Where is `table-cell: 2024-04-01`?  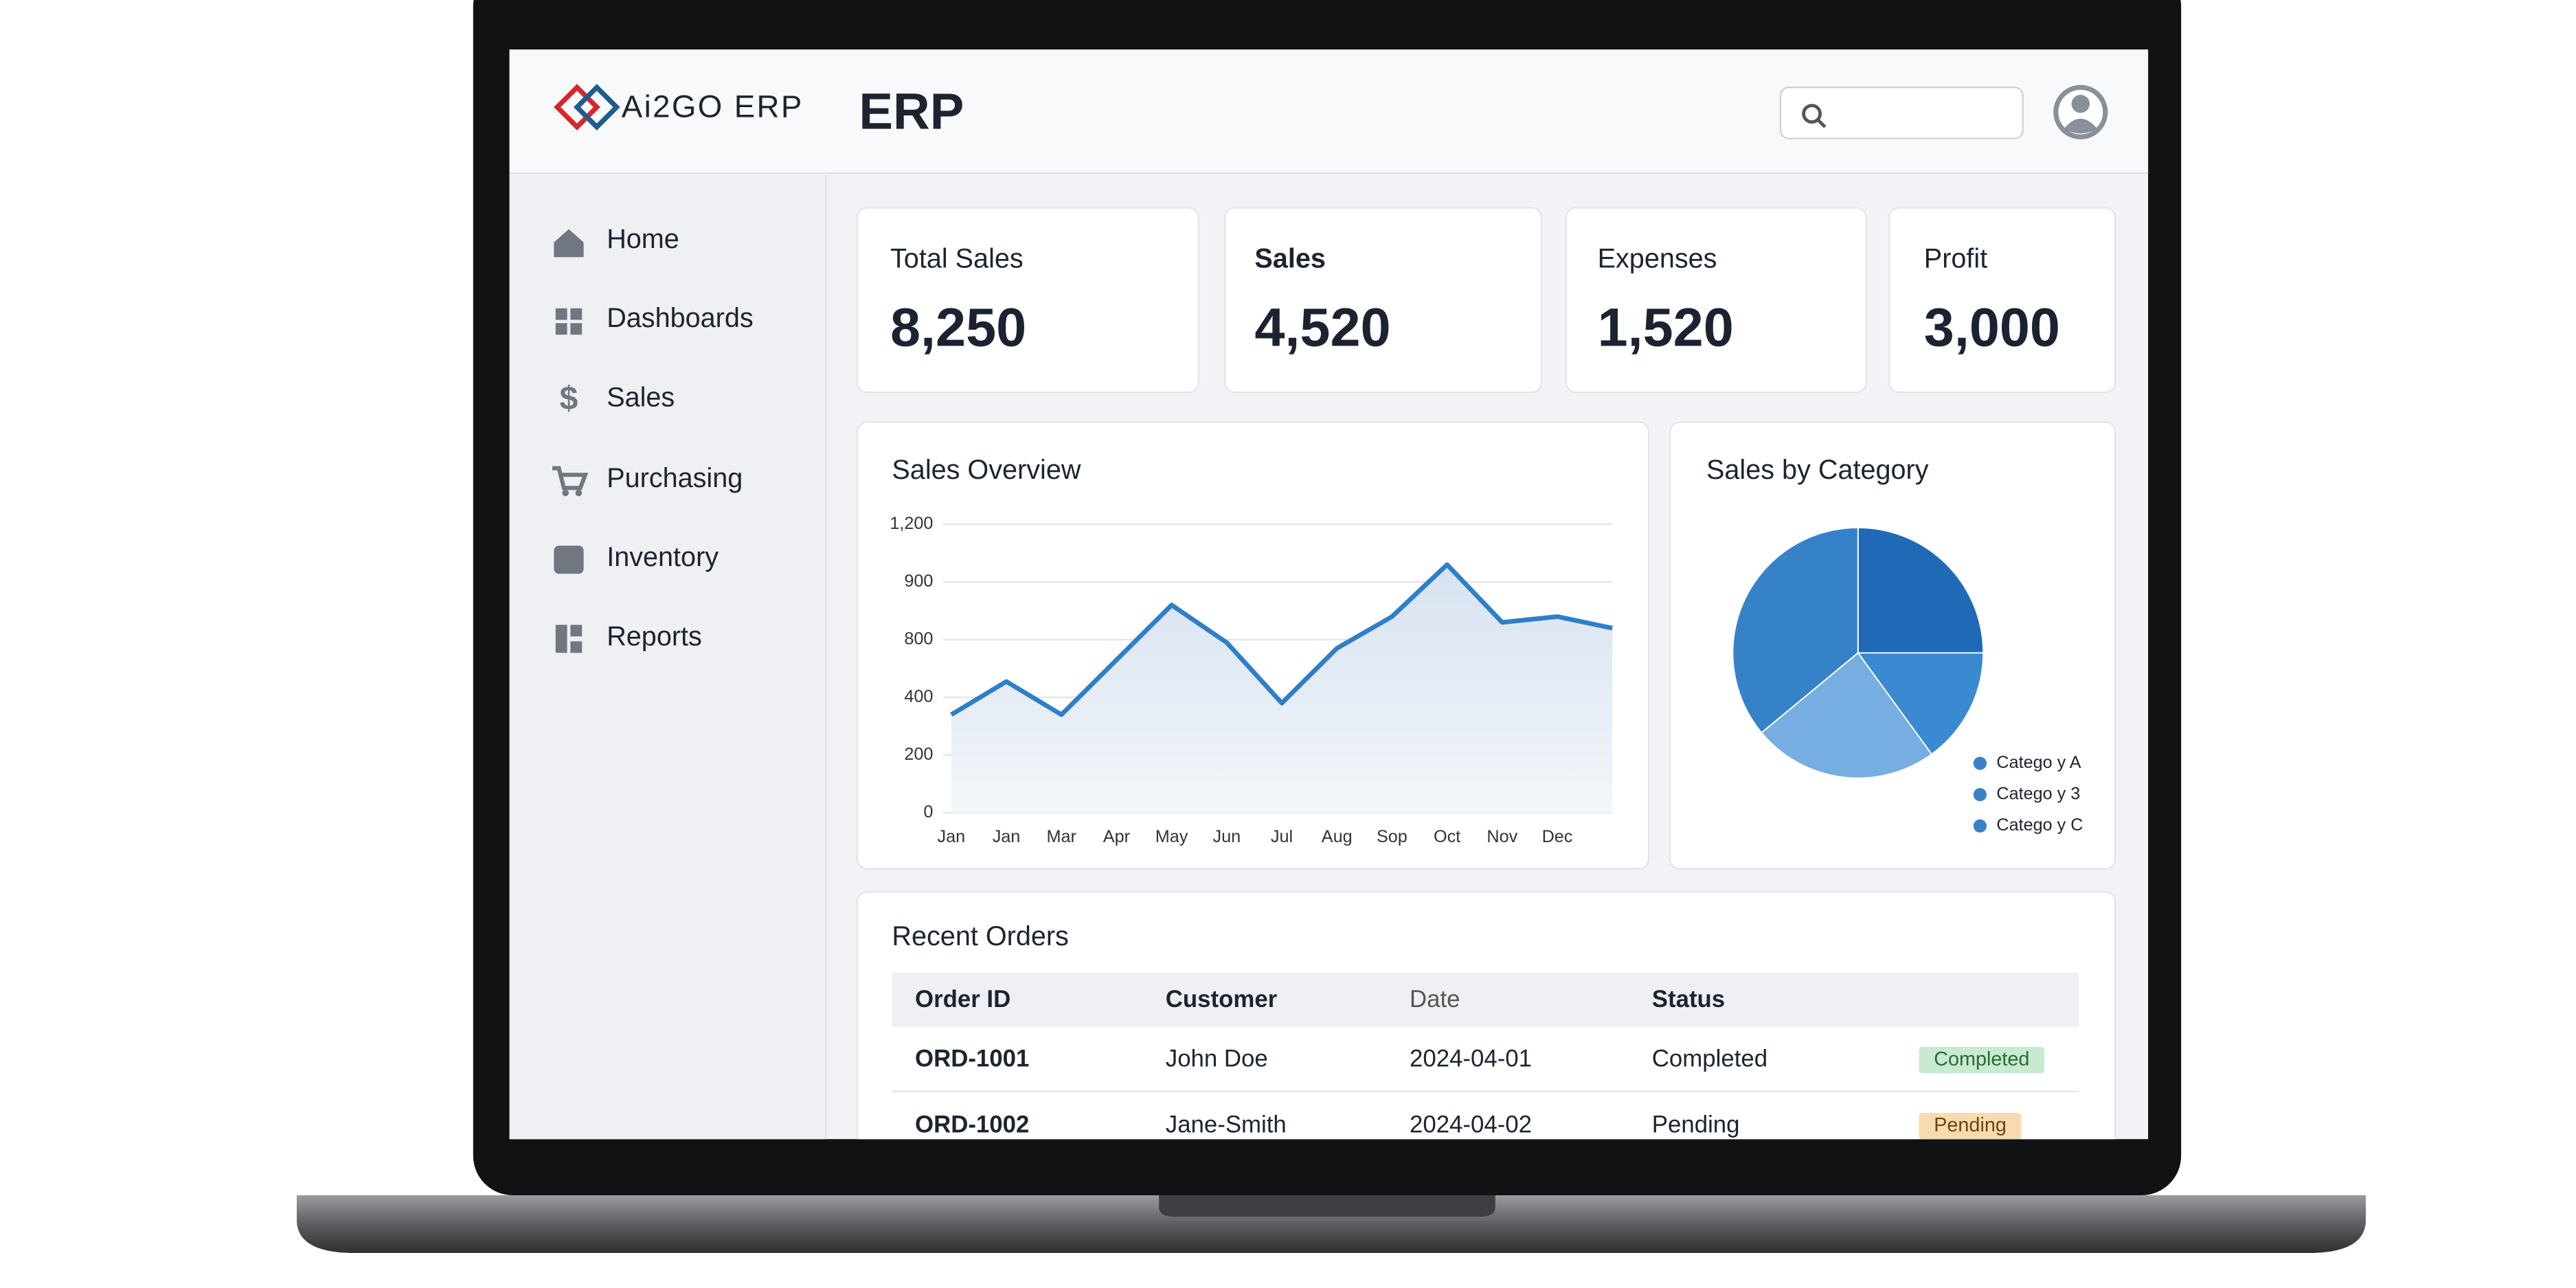
table-cell: 2024-04-01 is located at coordinates (1471, 1058).